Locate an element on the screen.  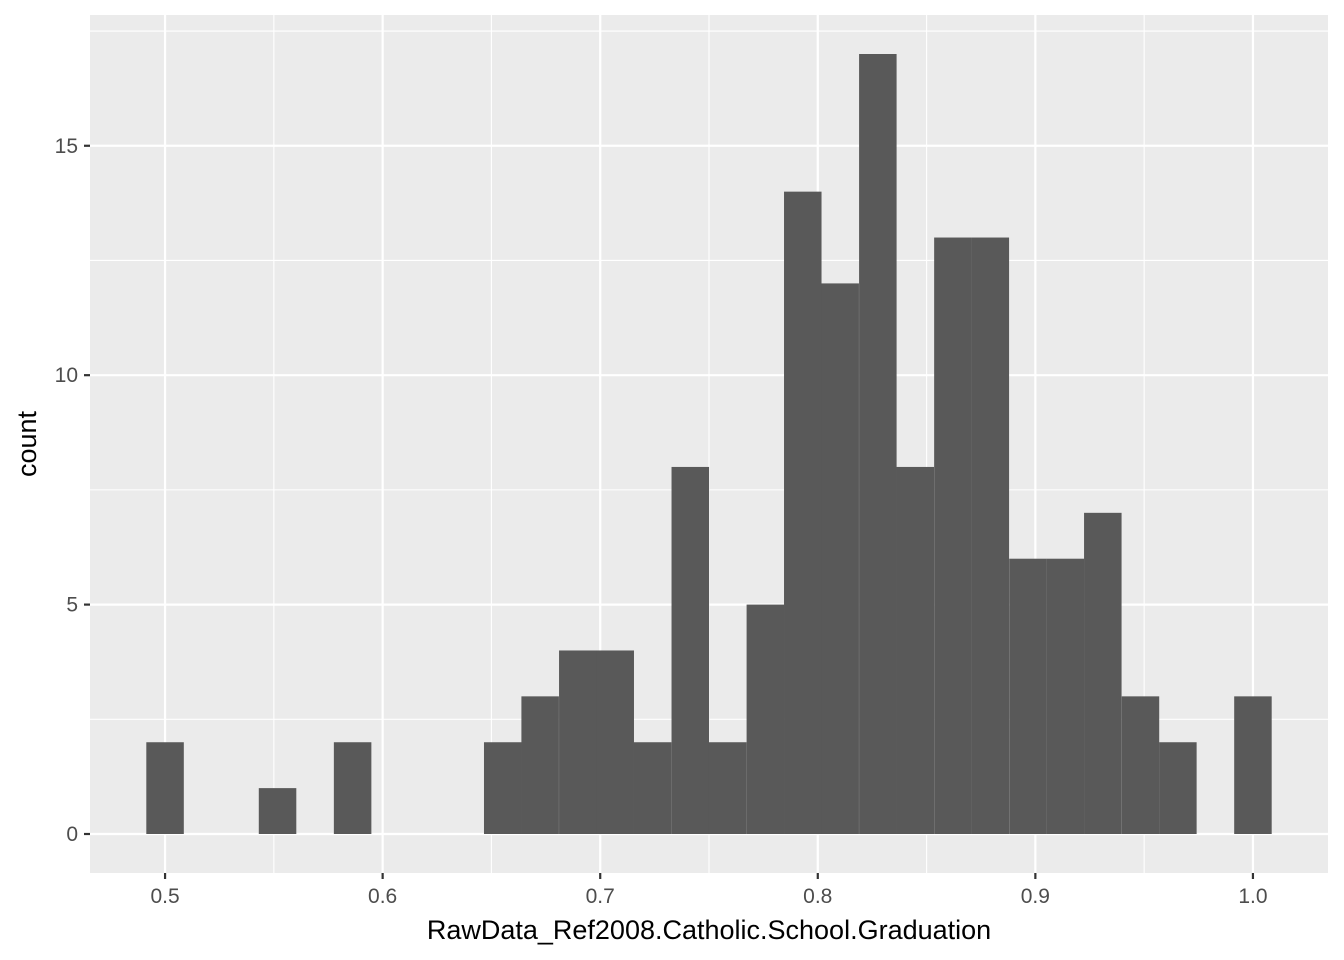
x-tick-label: 1.0 is located at coordinates (1252, 896).